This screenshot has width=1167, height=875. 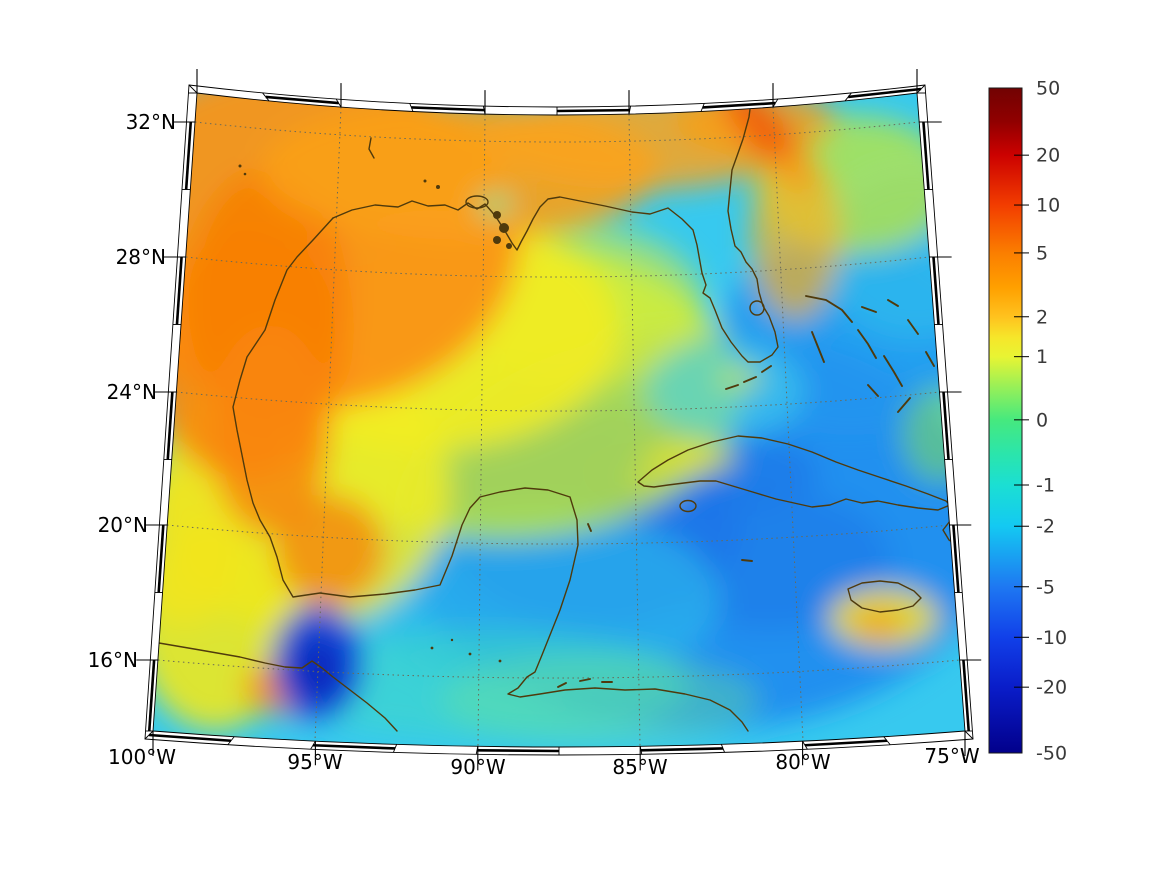 I want to click on lat-label-28n: 28°N, so click(x=141, y=257).